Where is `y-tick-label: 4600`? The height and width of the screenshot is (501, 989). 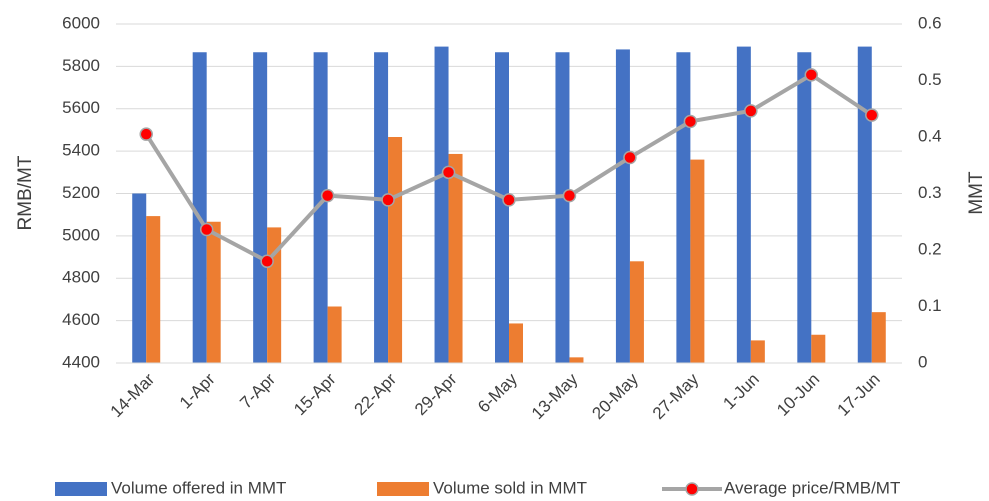
y-tick-label: 4600 is located at coordinates (81, 319).